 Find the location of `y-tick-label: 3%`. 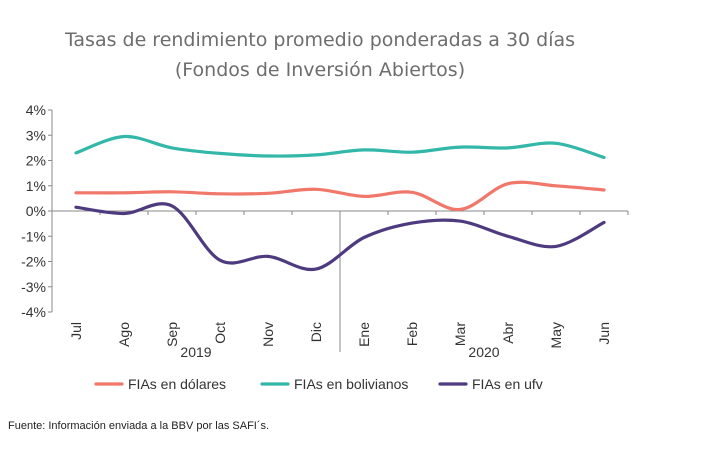

y-tick-label: 3% is located at coordinates (36, 135).